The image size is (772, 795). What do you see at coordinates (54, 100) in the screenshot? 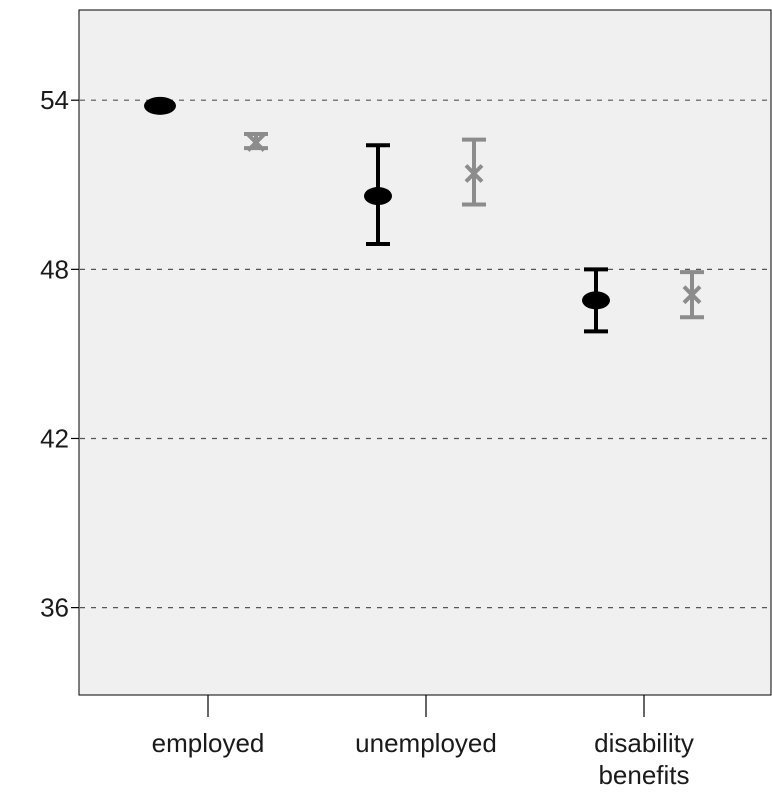
I see `y-tick-label-54: 54` at bounding box center [54, 100].